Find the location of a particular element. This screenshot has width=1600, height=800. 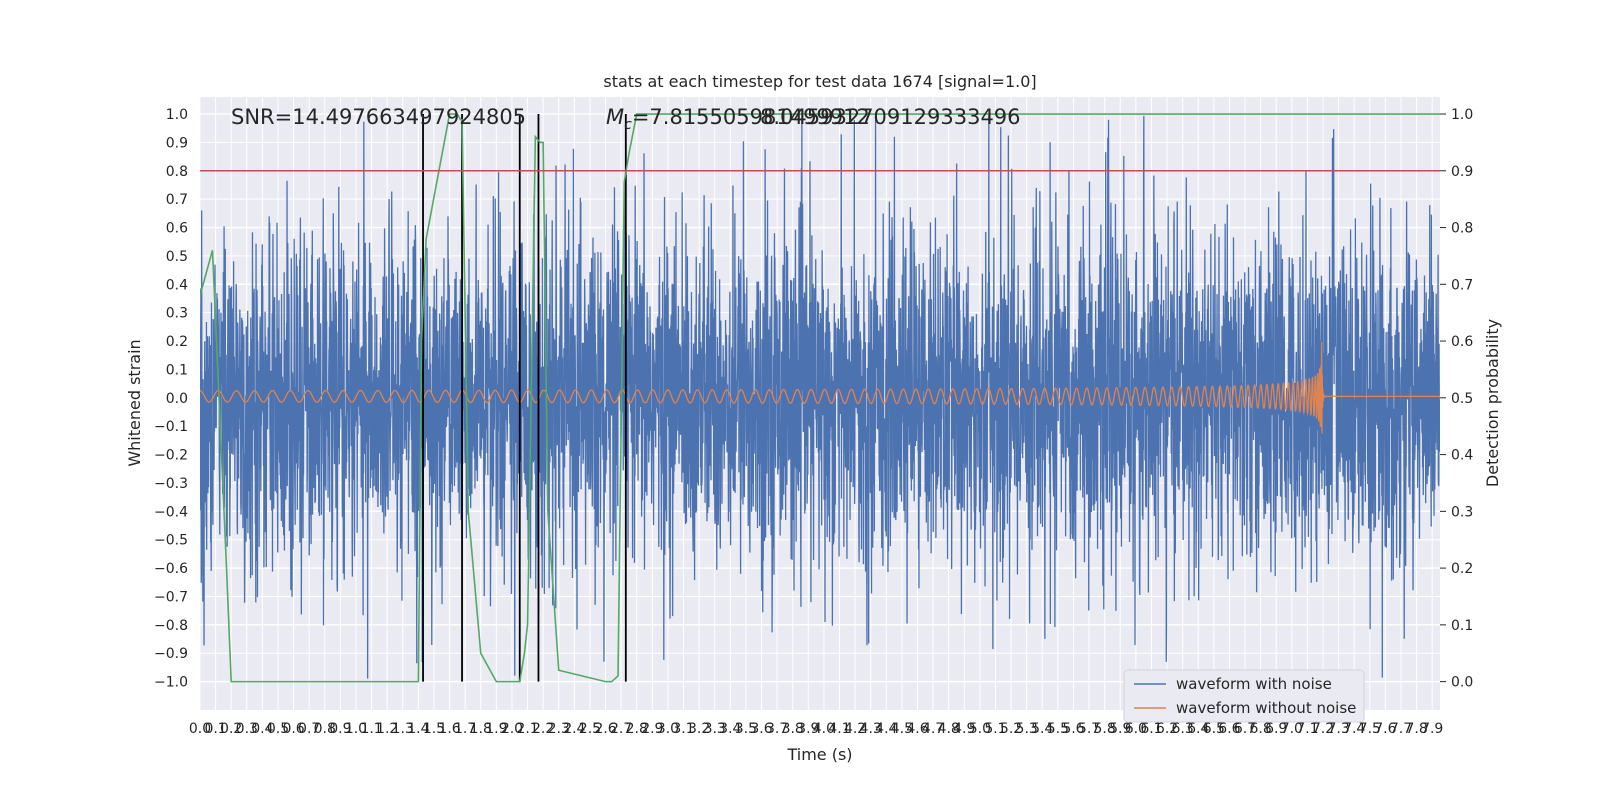

x-tick-label: 4.1 is located at coordinates (839, 729).